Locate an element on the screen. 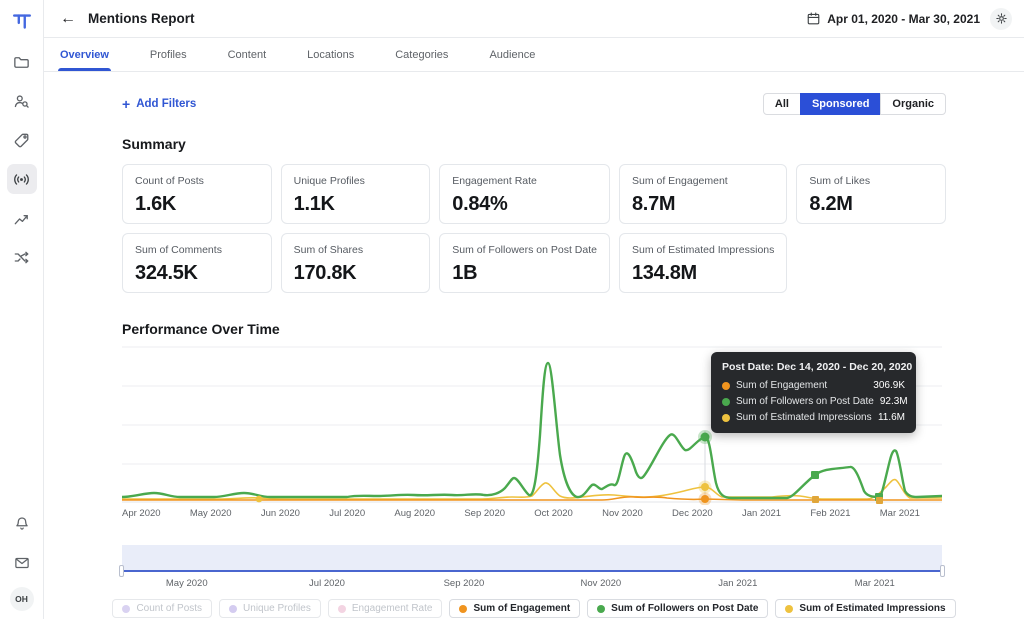 The width and height of the screenshot is (1024, 619). tab-locations: Locations is located at coordinates (331, 54).